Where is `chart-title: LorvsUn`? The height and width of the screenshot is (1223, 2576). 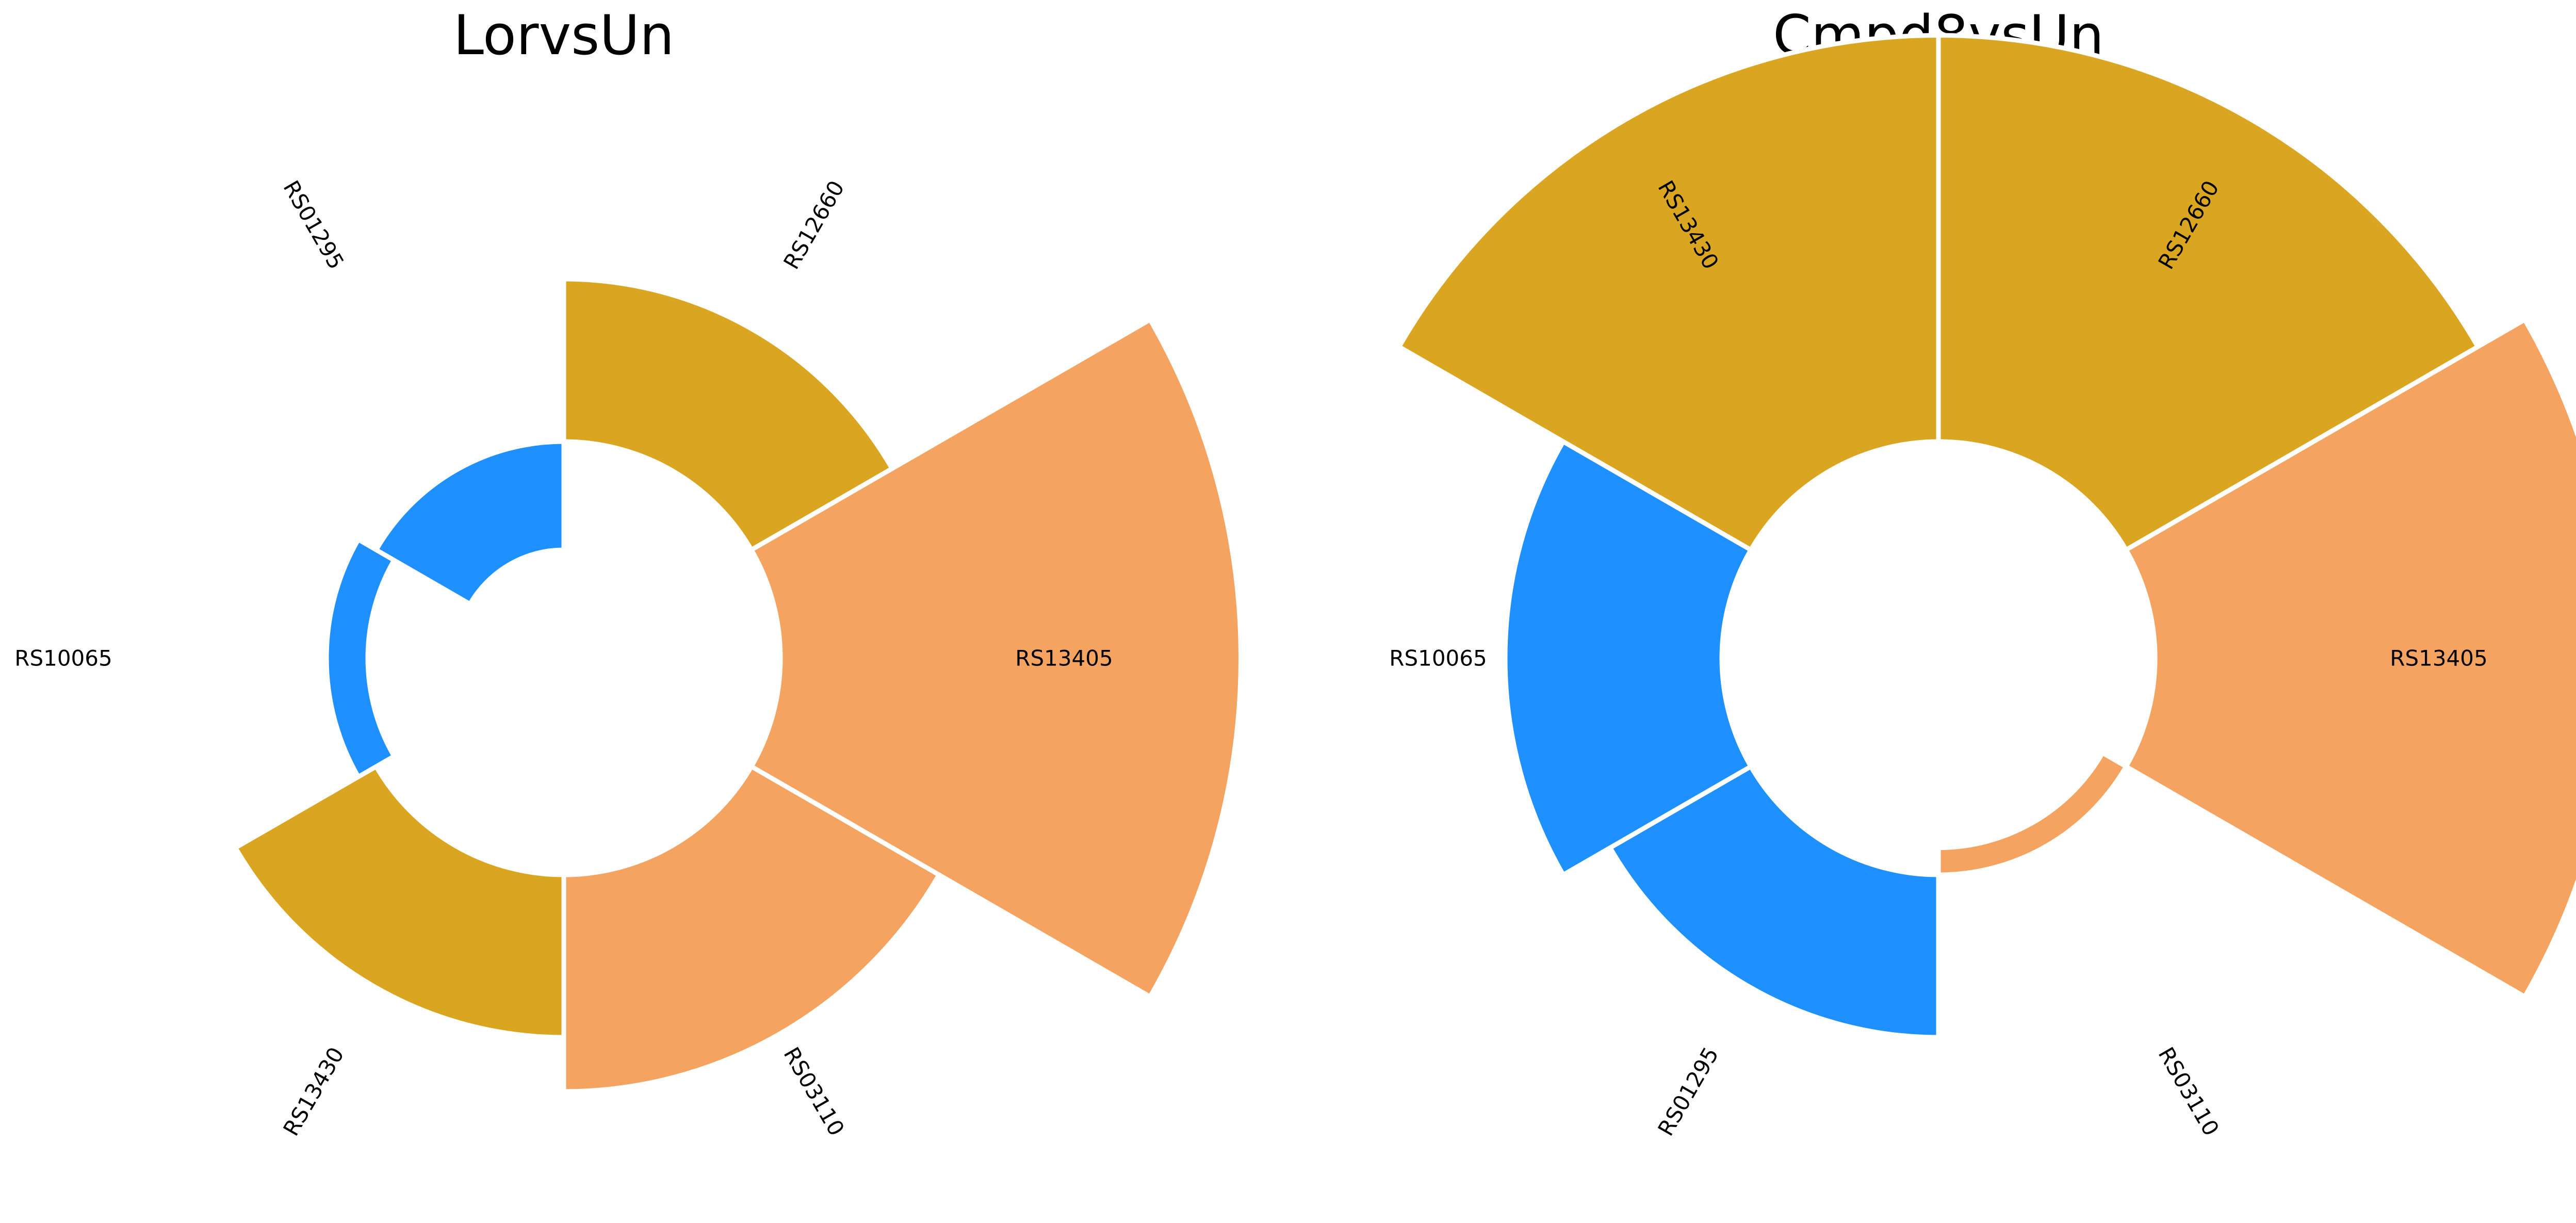 chart-title: LorvsUn is located at coordinates (563, 35).